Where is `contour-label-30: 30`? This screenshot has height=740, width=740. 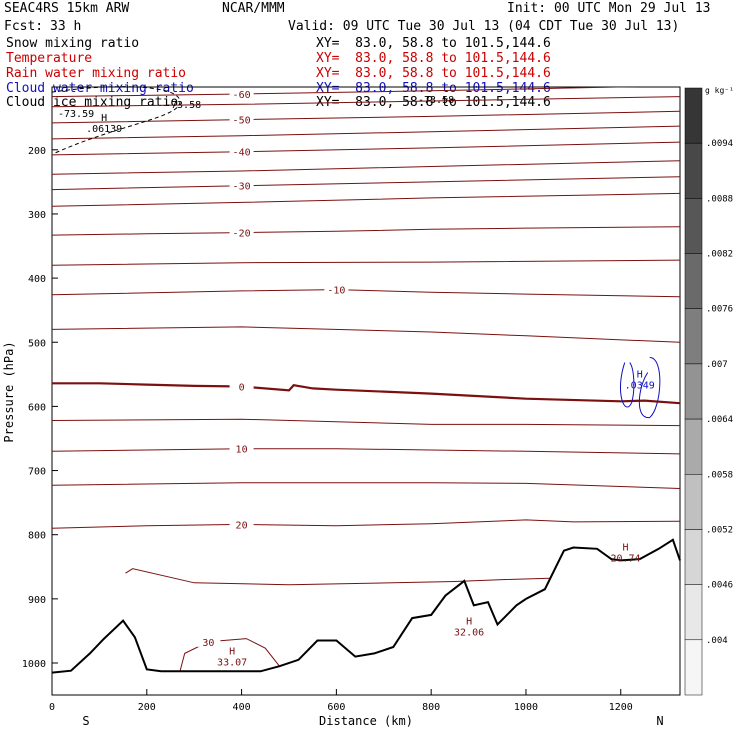 contour-label-30: 30 is located at coordinates (208, 643).